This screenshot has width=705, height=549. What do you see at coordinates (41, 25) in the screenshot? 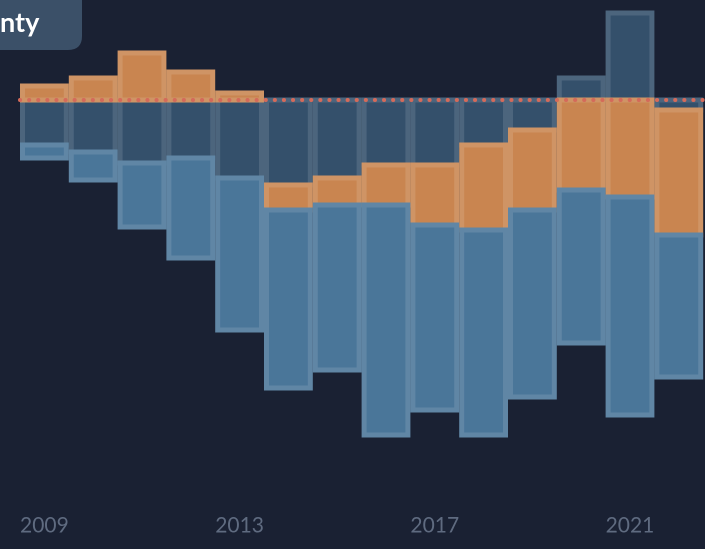
I see `title-box` at bounding box center [41, 25].